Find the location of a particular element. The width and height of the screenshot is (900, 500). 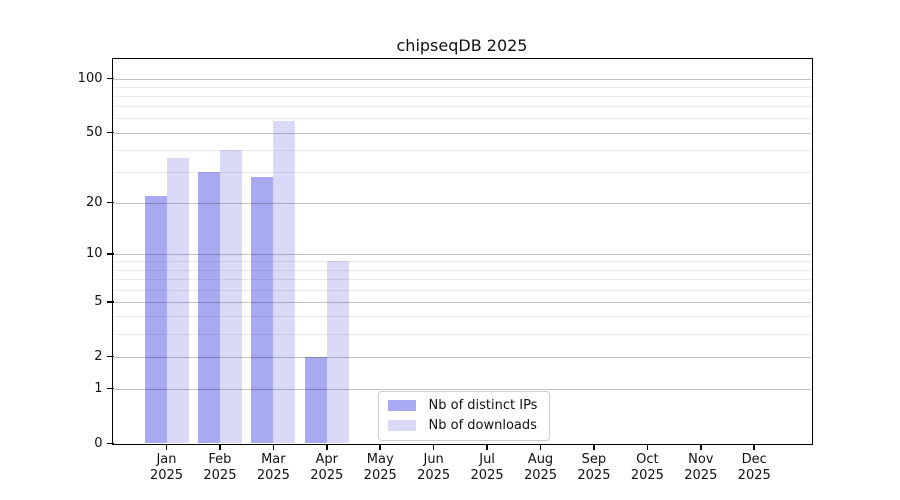

x-tick-label-nov: Nov 2025 is located at coordinates (701, 467).